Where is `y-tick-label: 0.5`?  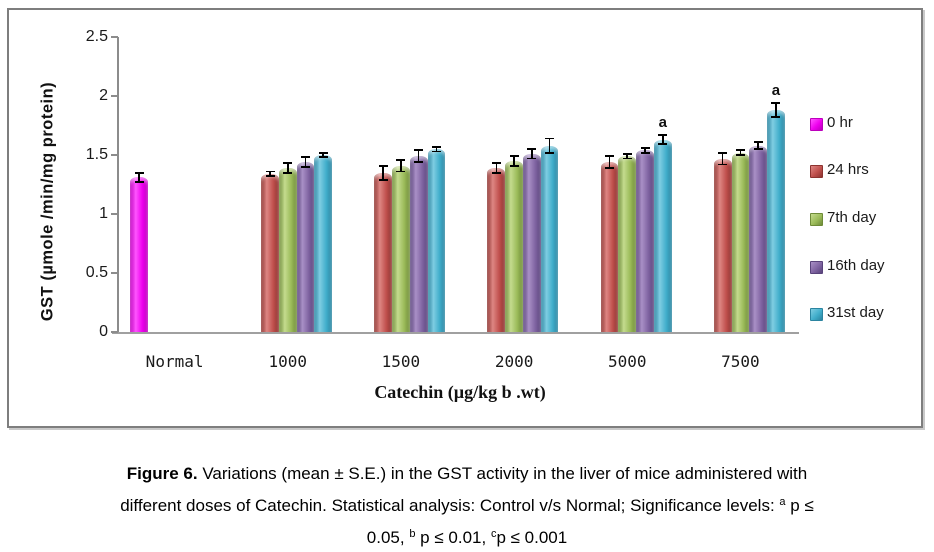
y-tick-label: 0.5 is located at coordinates (96, 272).